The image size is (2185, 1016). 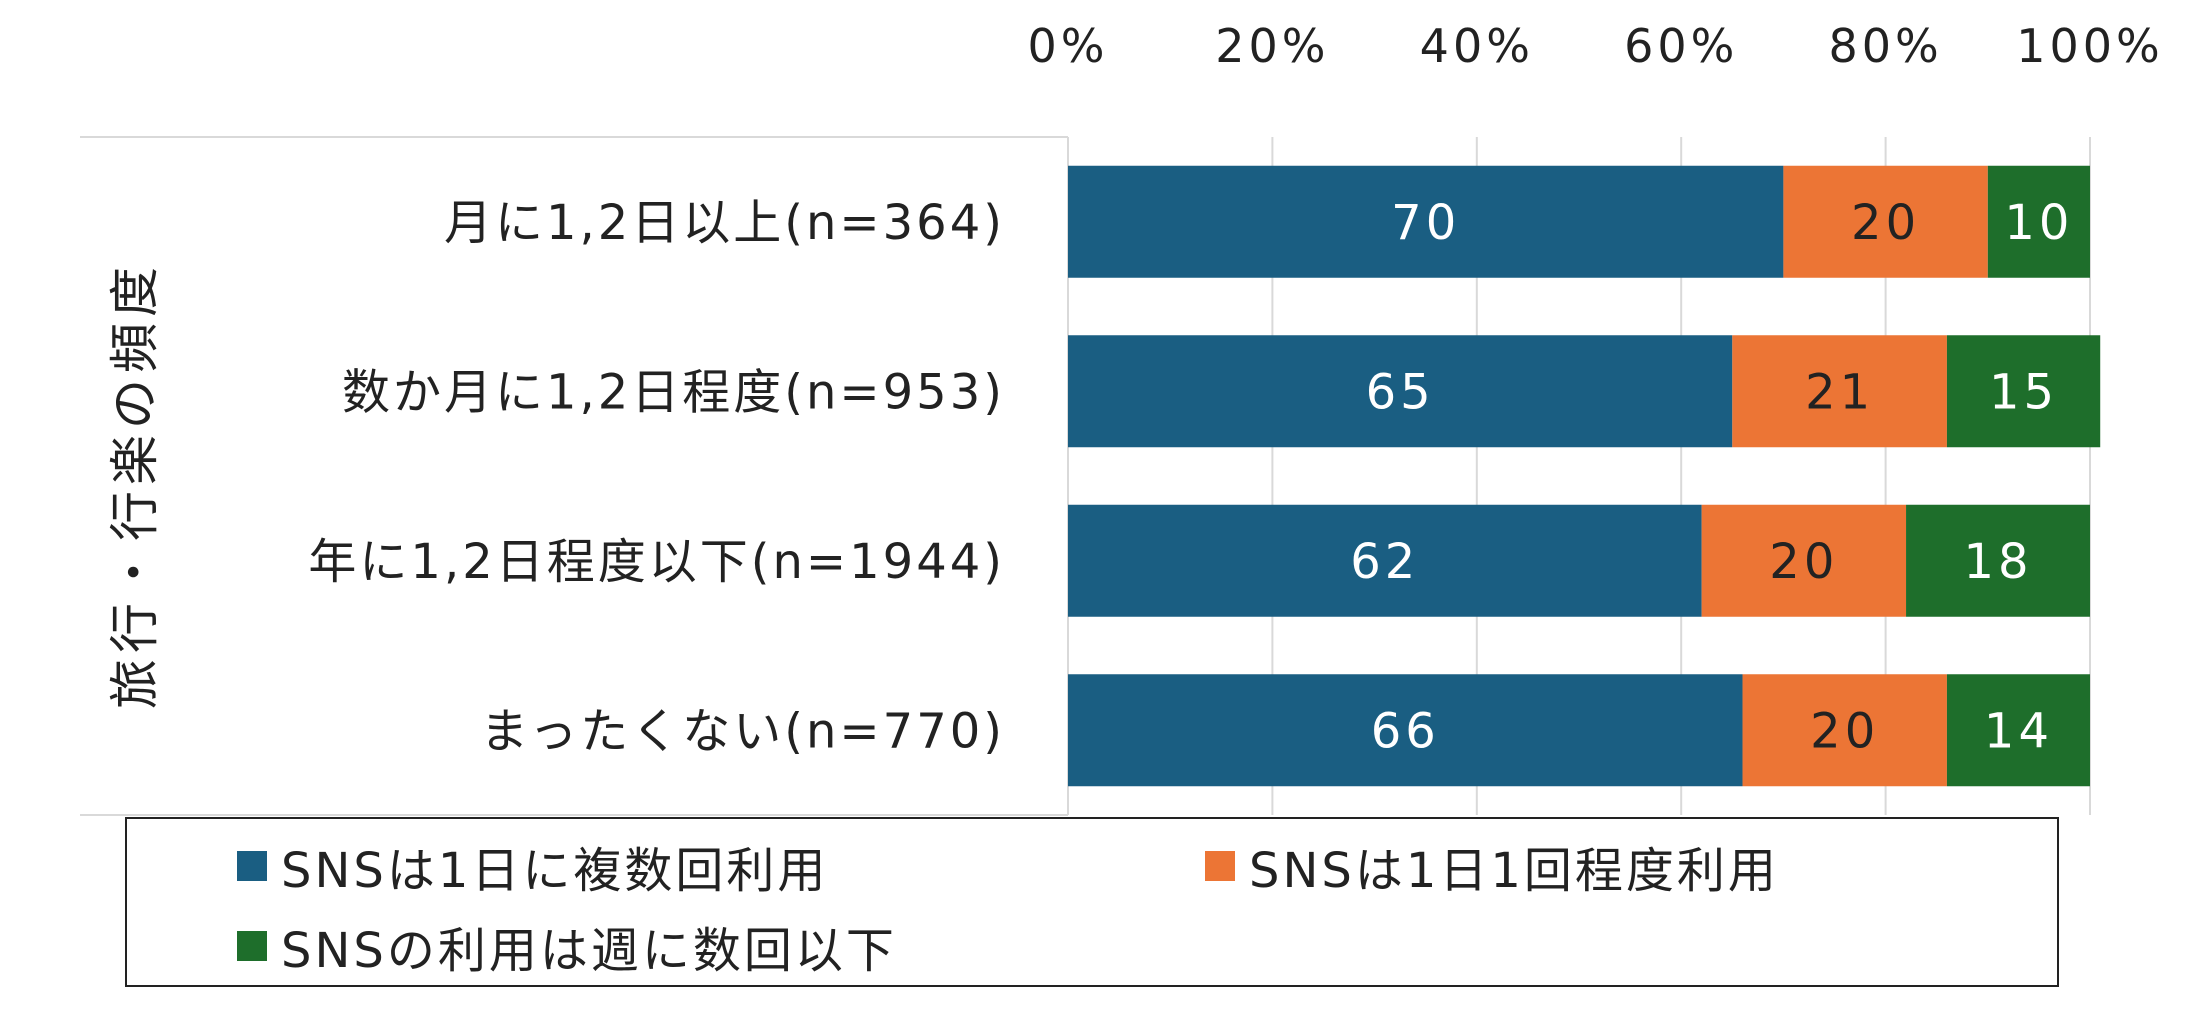 I want to click on legend: SNSは1日に複数回利用 SNSは1日1回程度利用 SNSの利用は週に数回以下, so click(x=1092, y=902).